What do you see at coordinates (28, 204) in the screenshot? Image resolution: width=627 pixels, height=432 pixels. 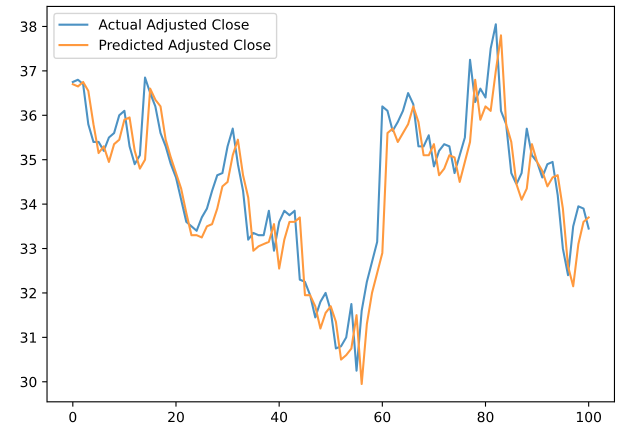 I see `y-tick-label: 34` at bounding box center [28, 204].